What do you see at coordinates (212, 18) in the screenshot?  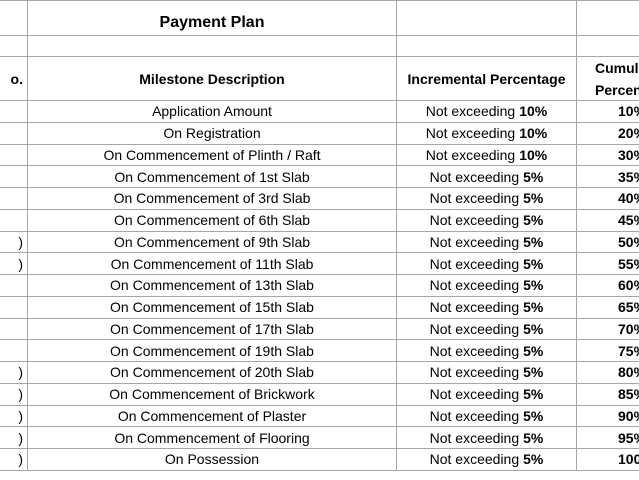 I see `title-cell: Payment Plan` at bounding box center [212, 18].